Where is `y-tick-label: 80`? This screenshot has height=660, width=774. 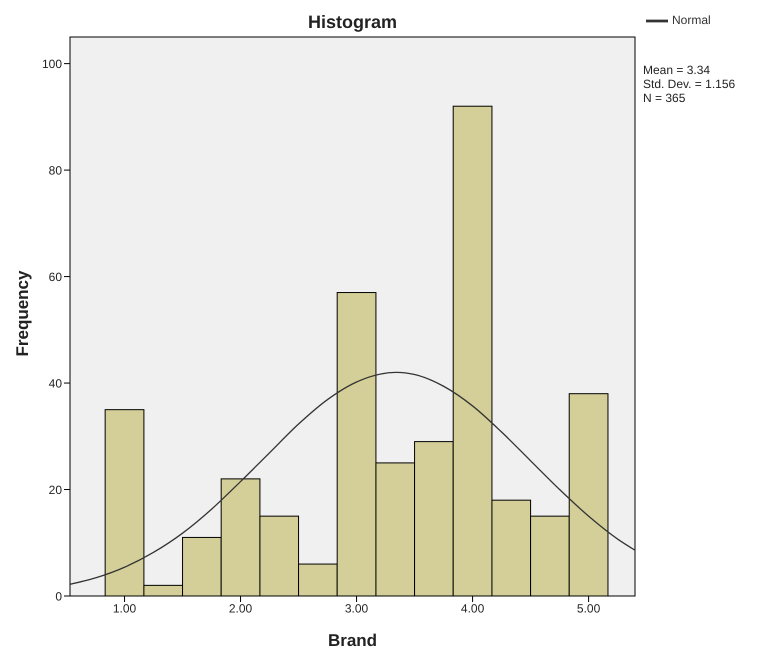 y-tick-label: 80 is located at coordinates (55, 170).